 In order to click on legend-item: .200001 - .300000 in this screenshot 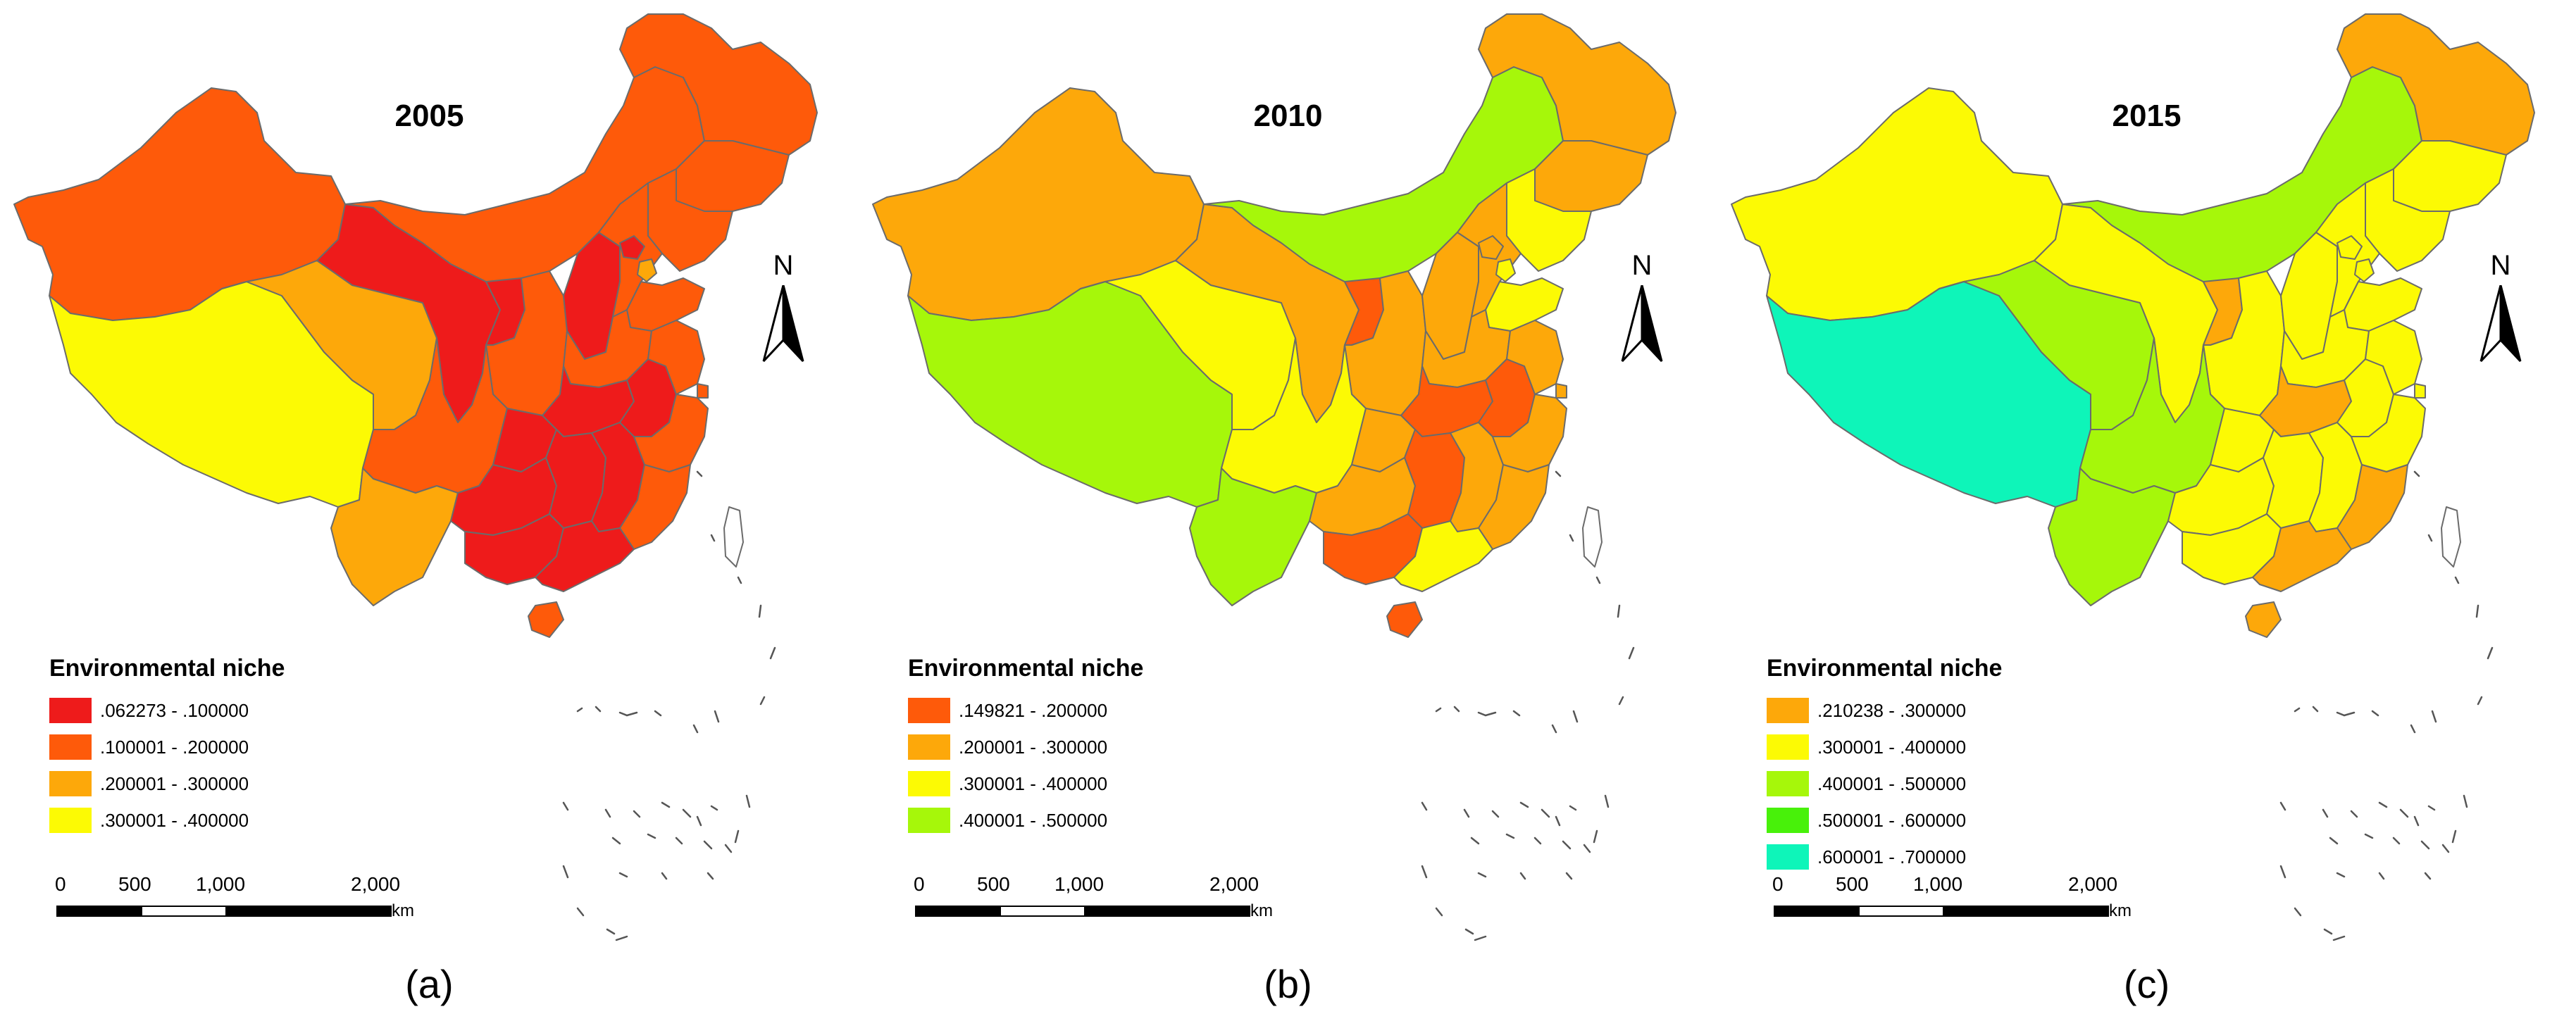, I will do `click(167, 783)`.